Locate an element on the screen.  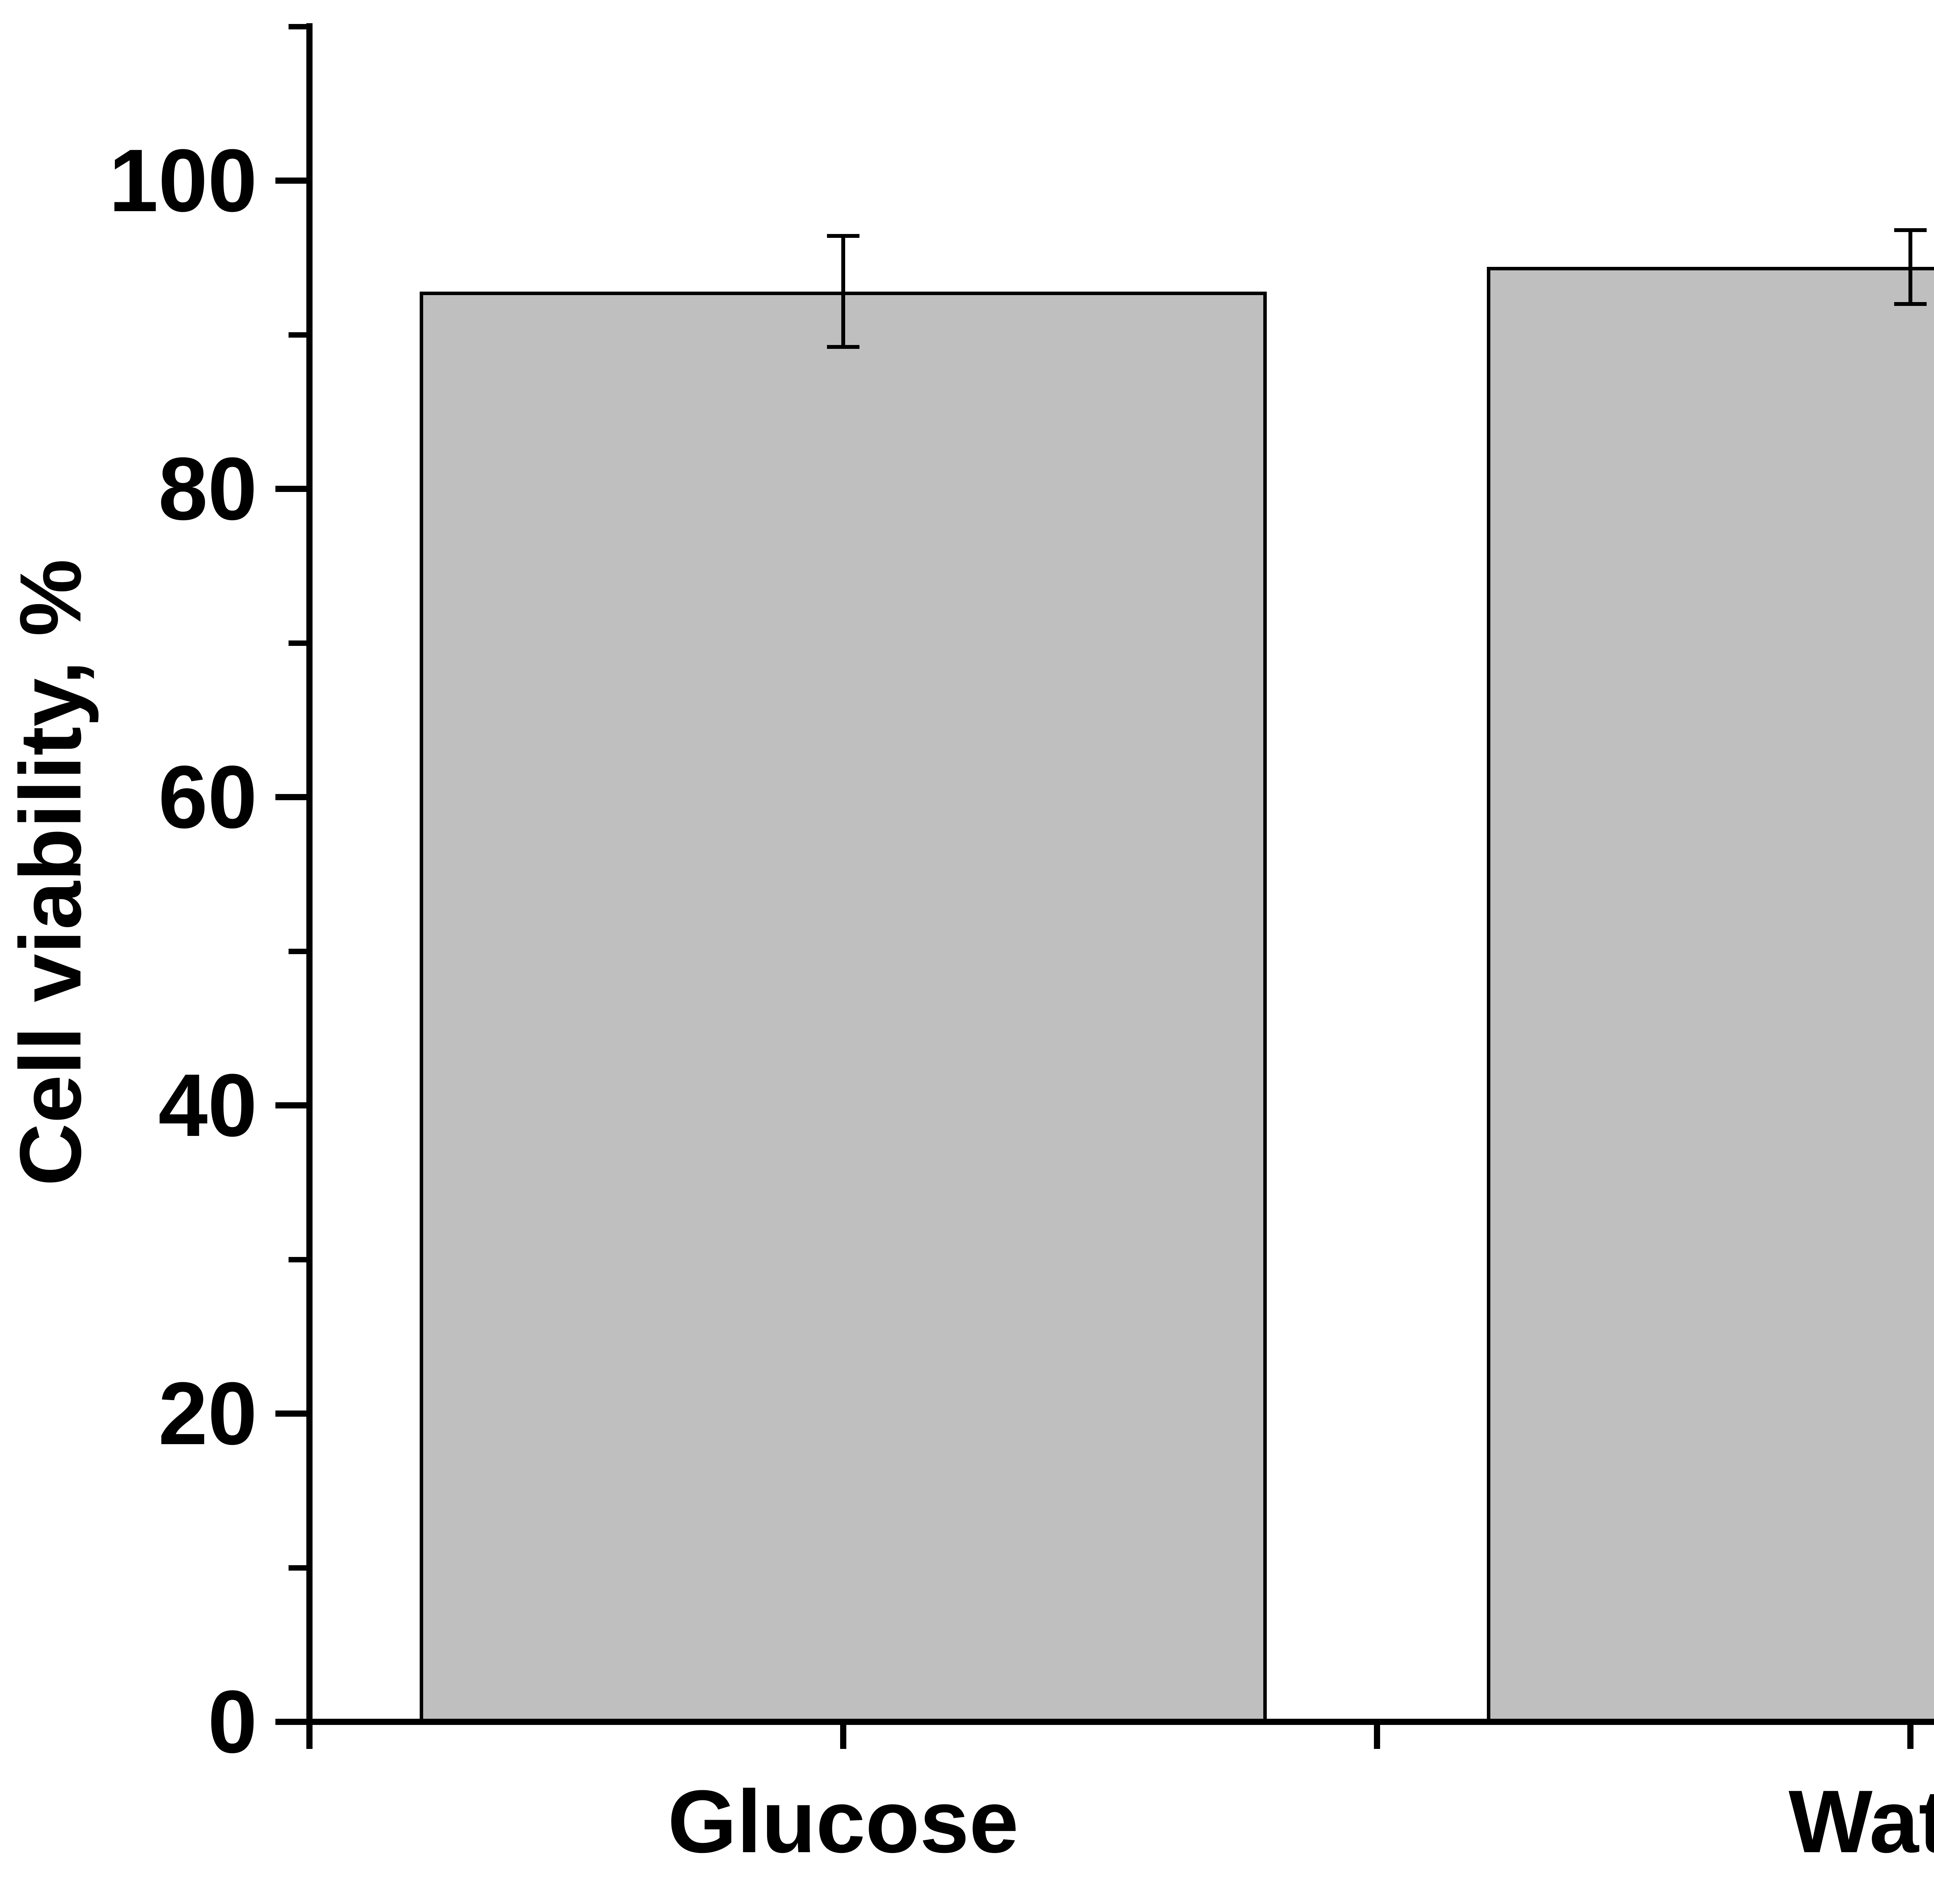
y-axis-tick-label: 60 is located at coordinates (207, 797).